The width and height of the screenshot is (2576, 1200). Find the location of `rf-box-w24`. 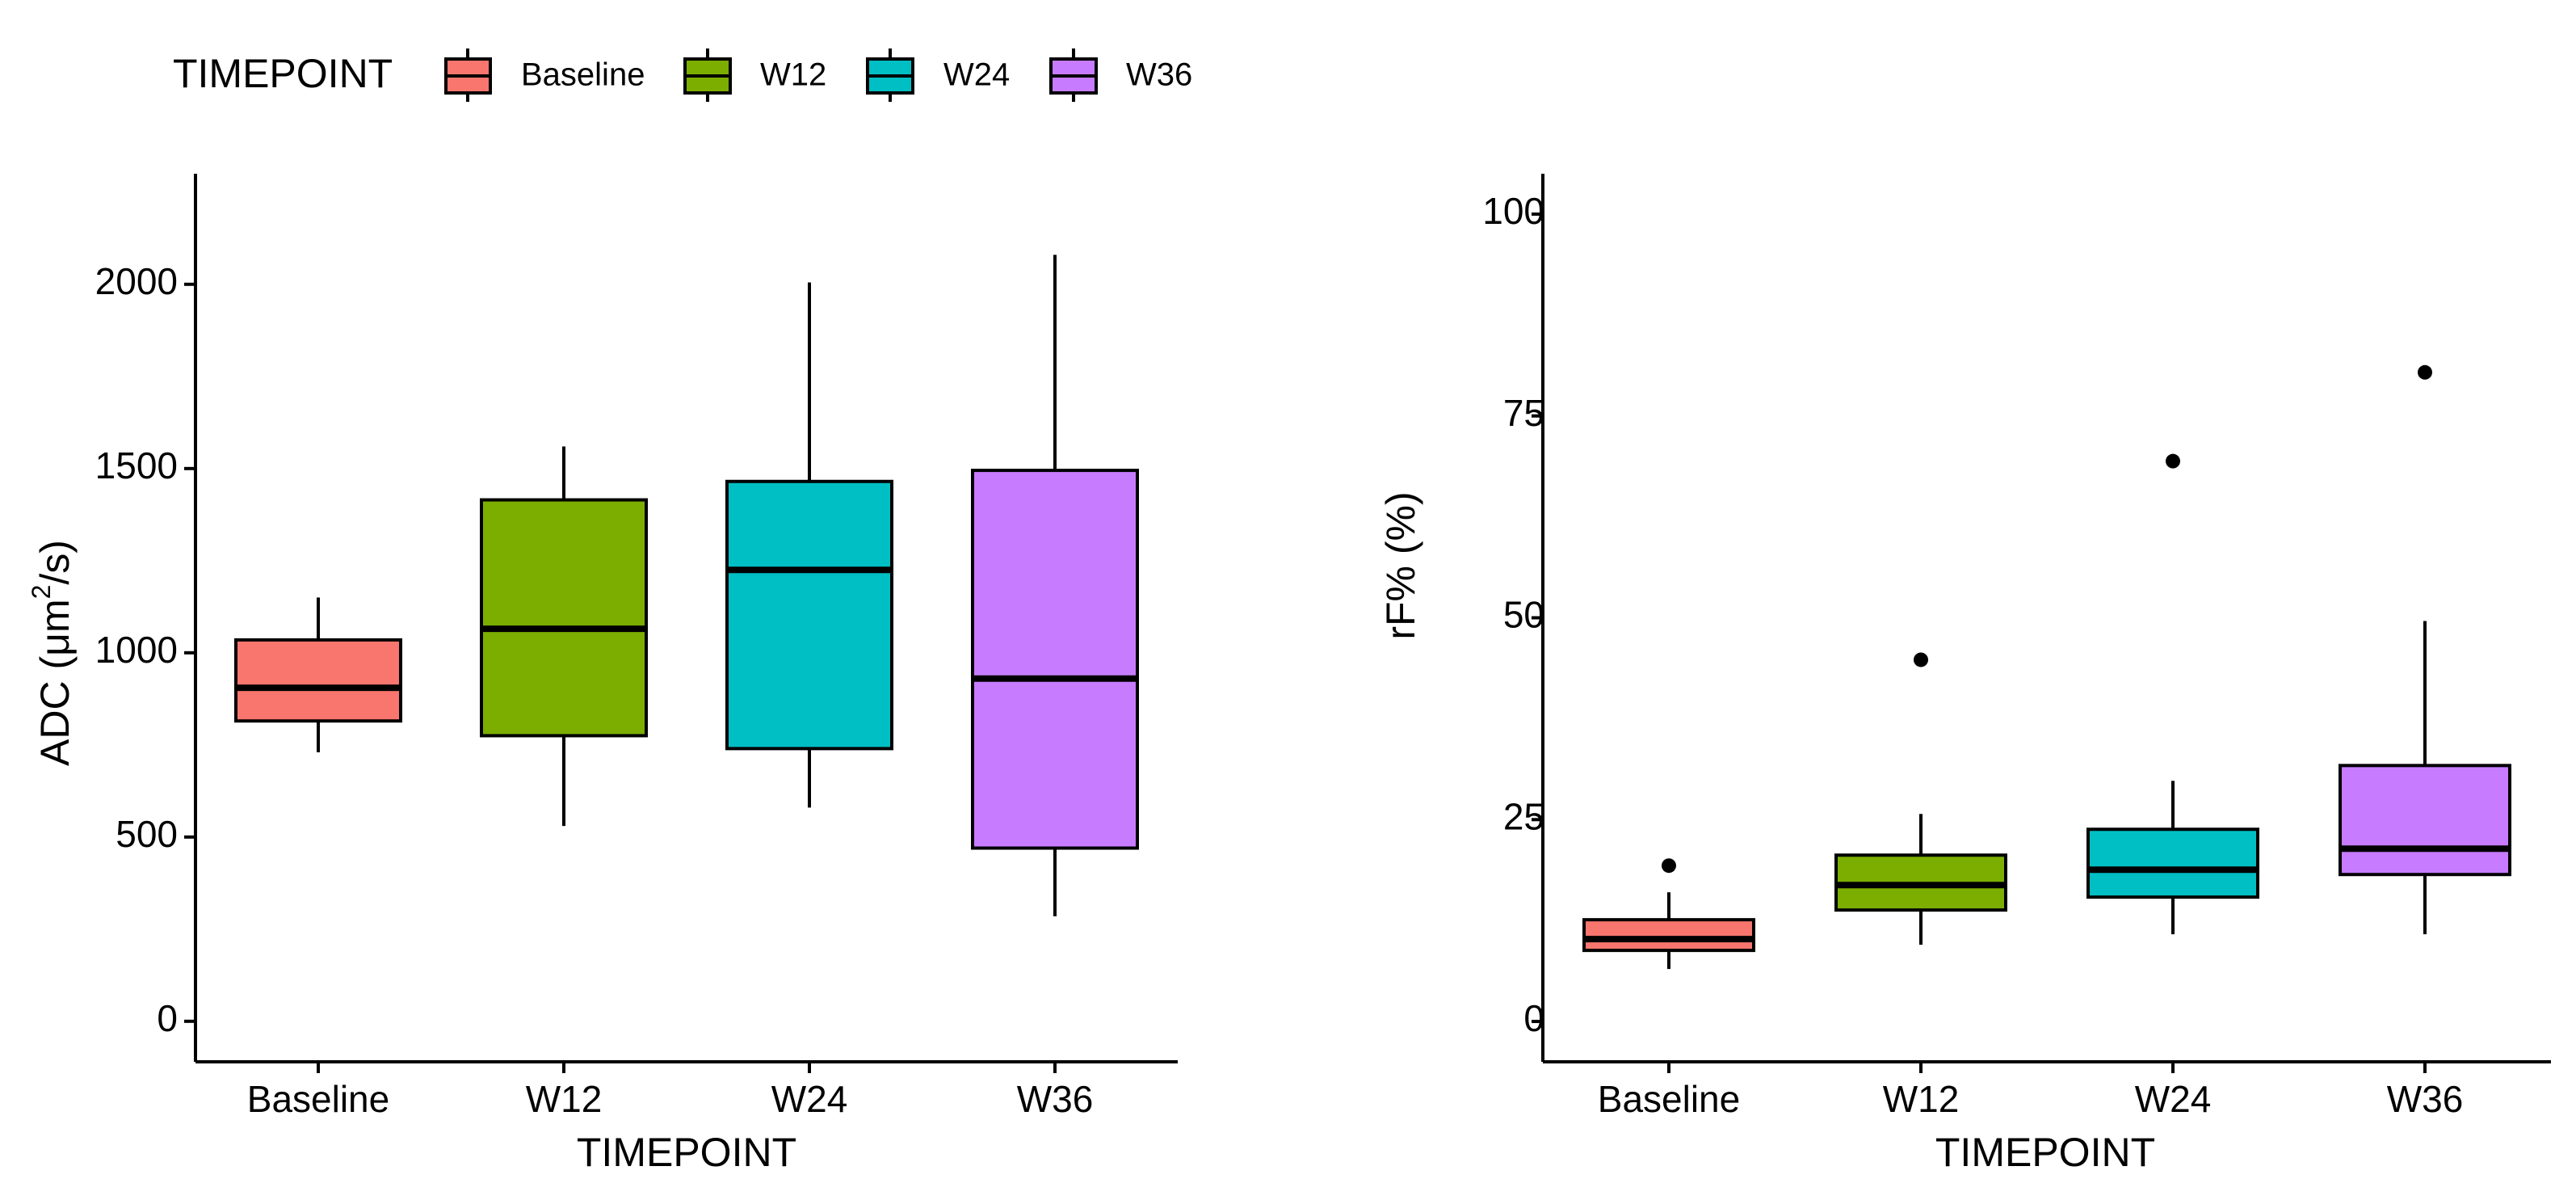

rf-box-w24 is located at coordinates (2172, 694).